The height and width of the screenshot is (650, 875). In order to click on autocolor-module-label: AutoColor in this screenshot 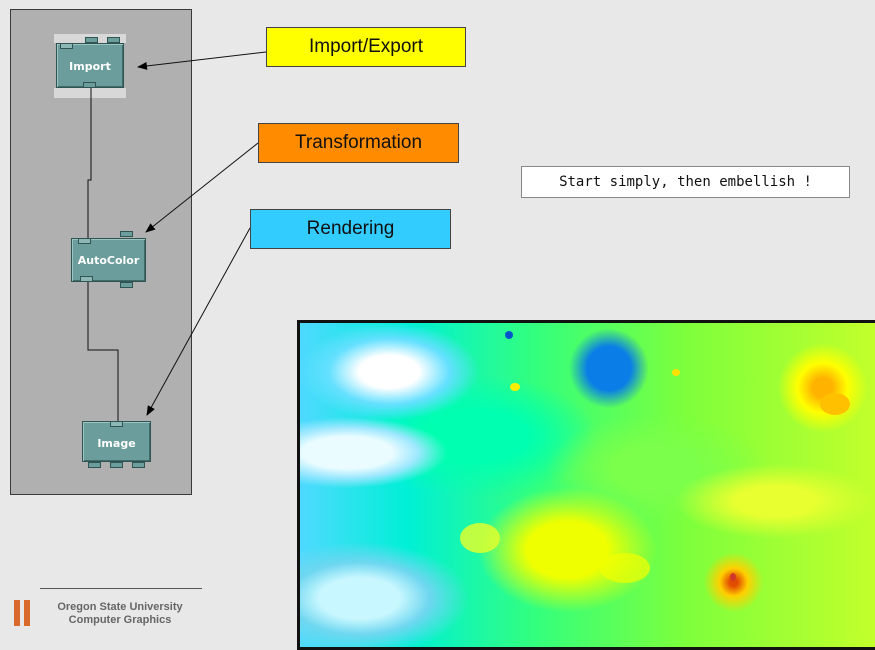, I will do `click(108, 260)`.